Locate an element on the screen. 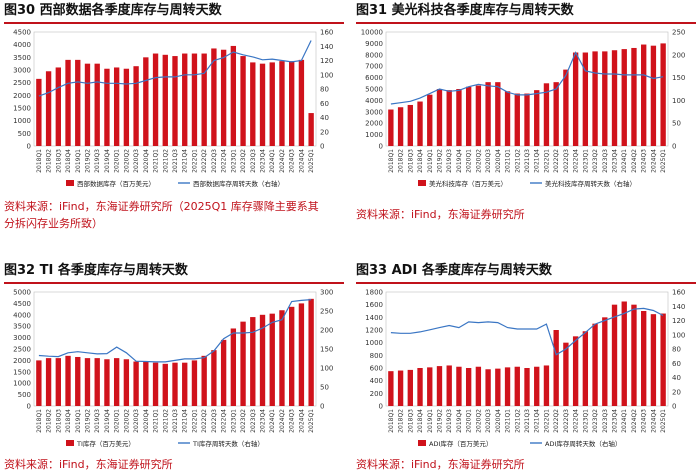  y-left-tick-label: 4500 is located at coordinates (22, 33).